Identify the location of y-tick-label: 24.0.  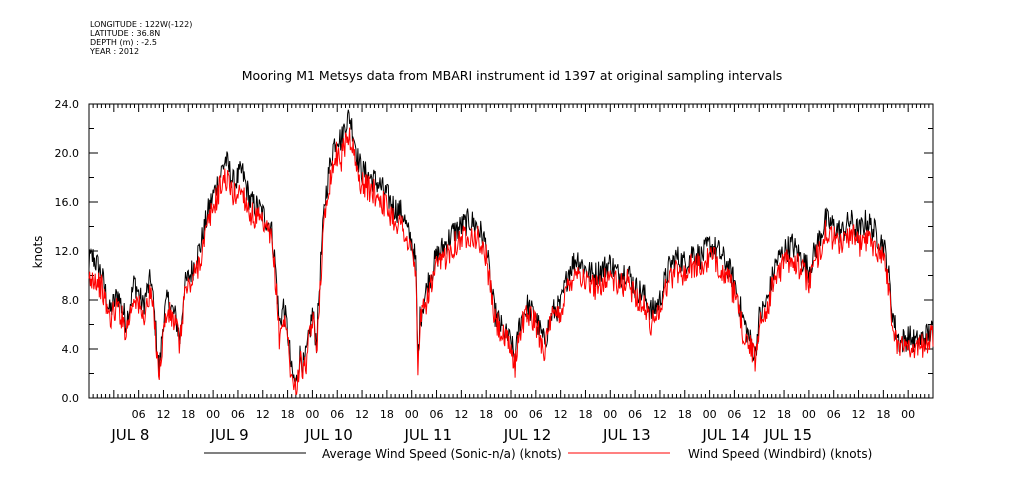
(67, 104).